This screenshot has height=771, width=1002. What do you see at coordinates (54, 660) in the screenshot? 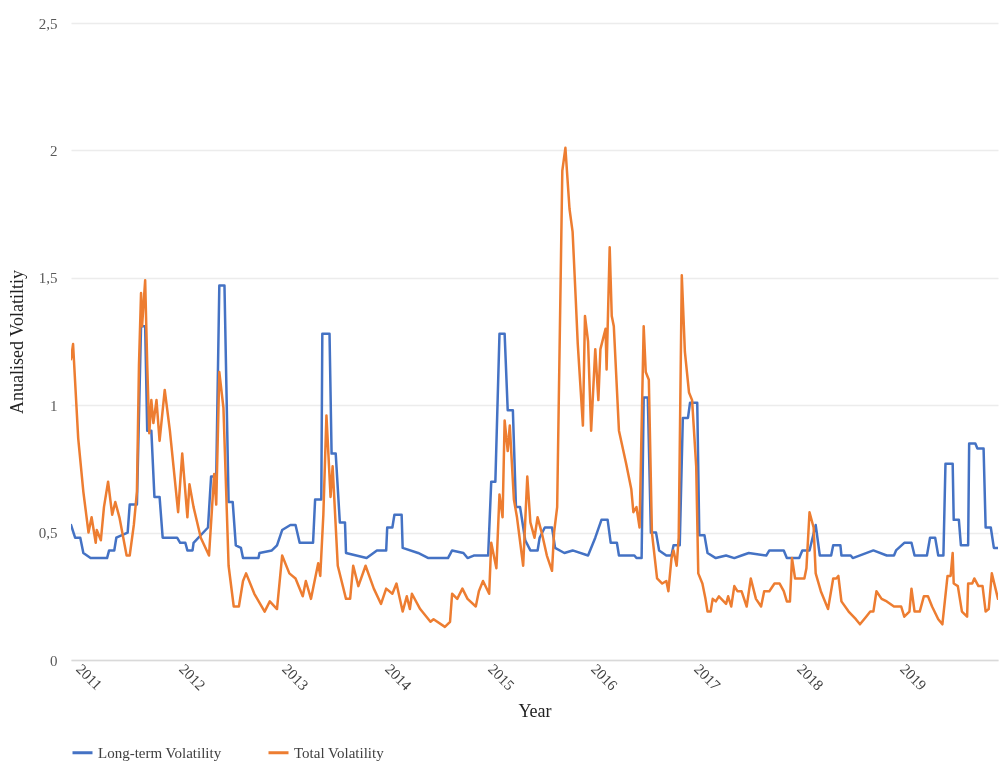
I see `y-tick-label: 0` at bounding box center [54, 660].